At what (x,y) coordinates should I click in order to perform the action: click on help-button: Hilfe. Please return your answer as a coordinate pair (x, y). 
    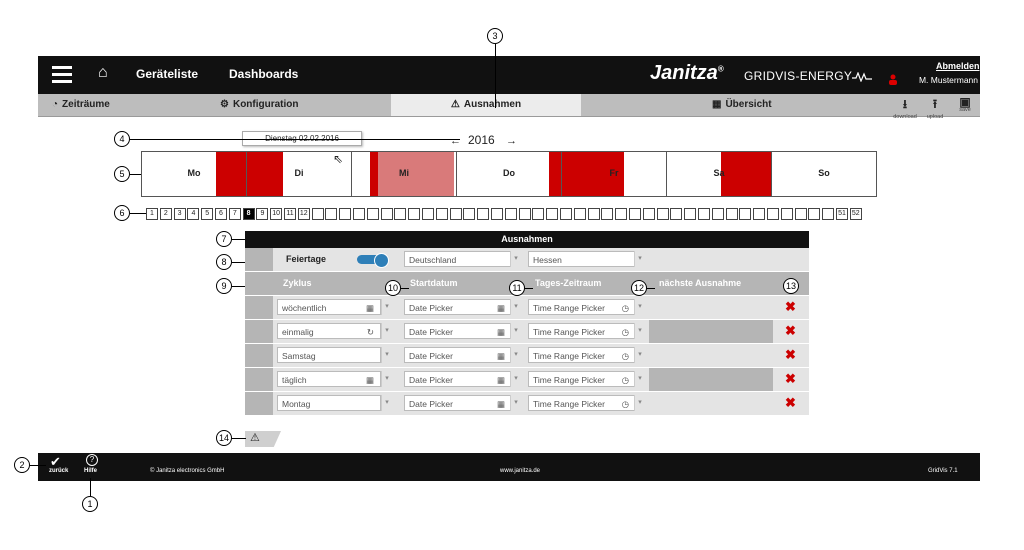
    Looking at the image, I should click on (91, 471).